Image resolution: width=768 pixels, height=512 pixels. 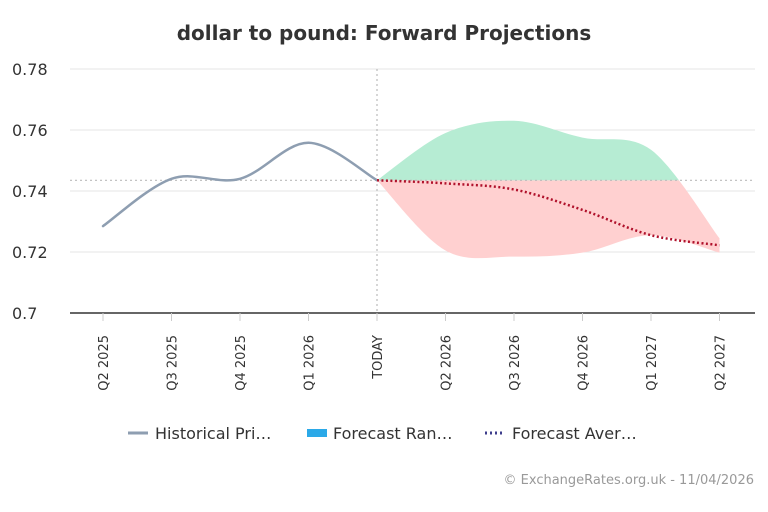 What do you see at coordinates (104, 363) in the screenshot?
I see `x-tick-label: Q2 2025` at bounding box center [104, 363].